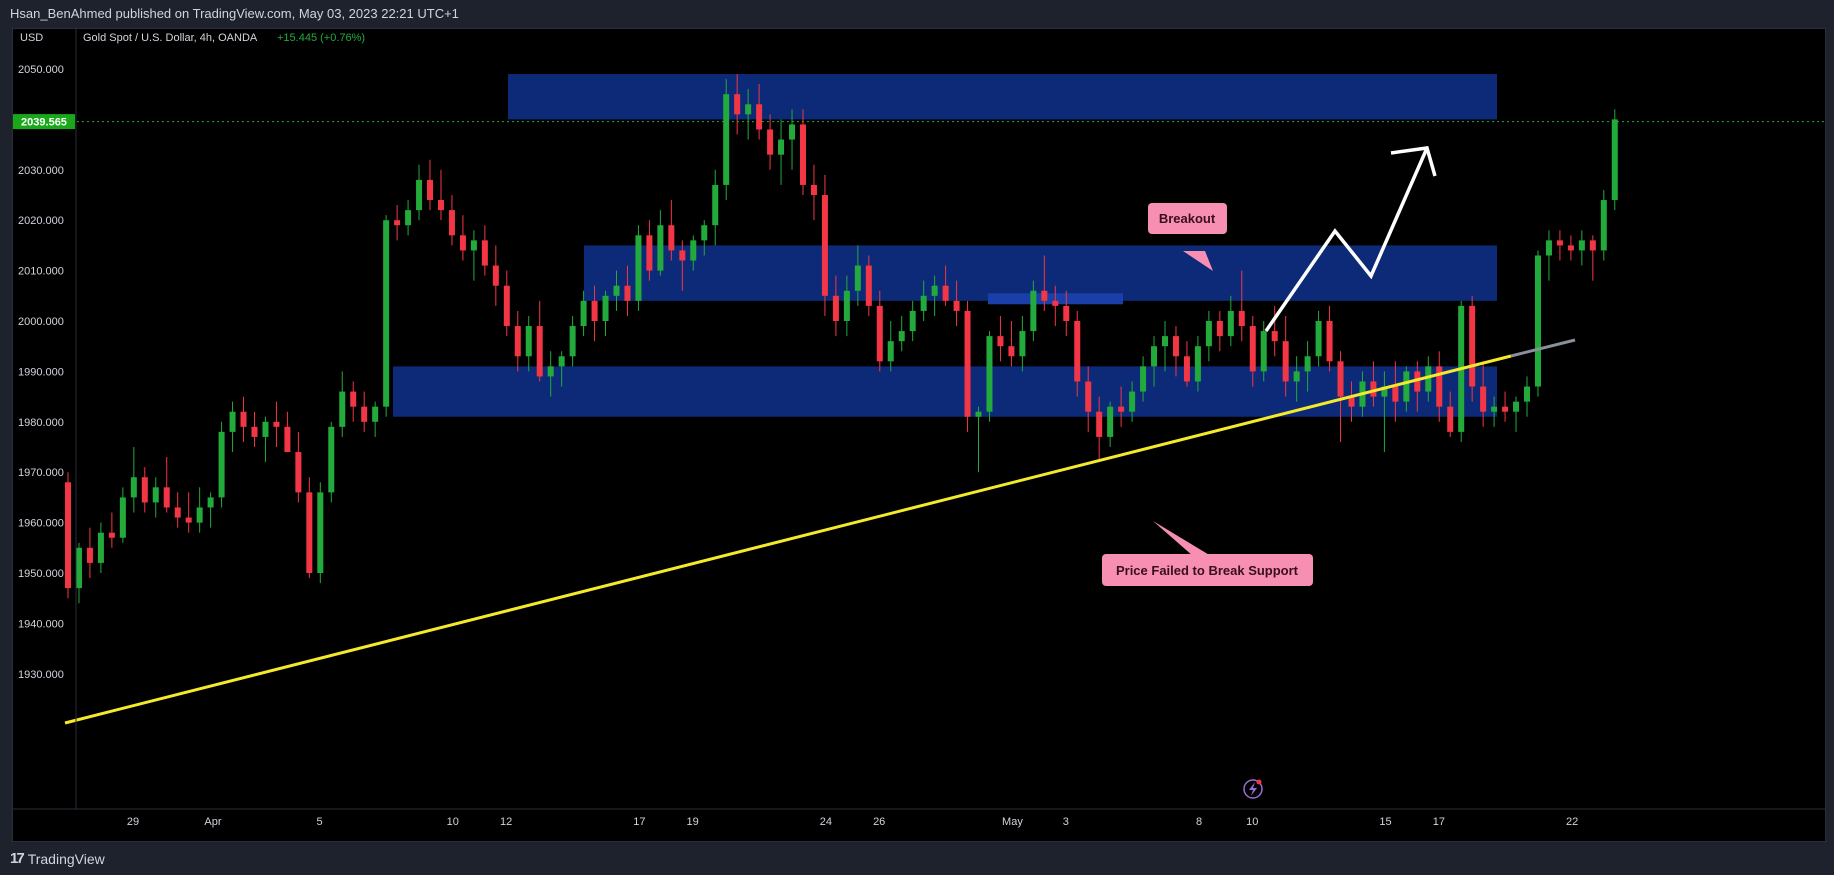  Describe the element at coordinates (852, 822) in the screenshot. I see `x-axis-ticks: 29 Apr 5 10 12 17 19 24 26 May 3 8 10 15 17 22` at that location.